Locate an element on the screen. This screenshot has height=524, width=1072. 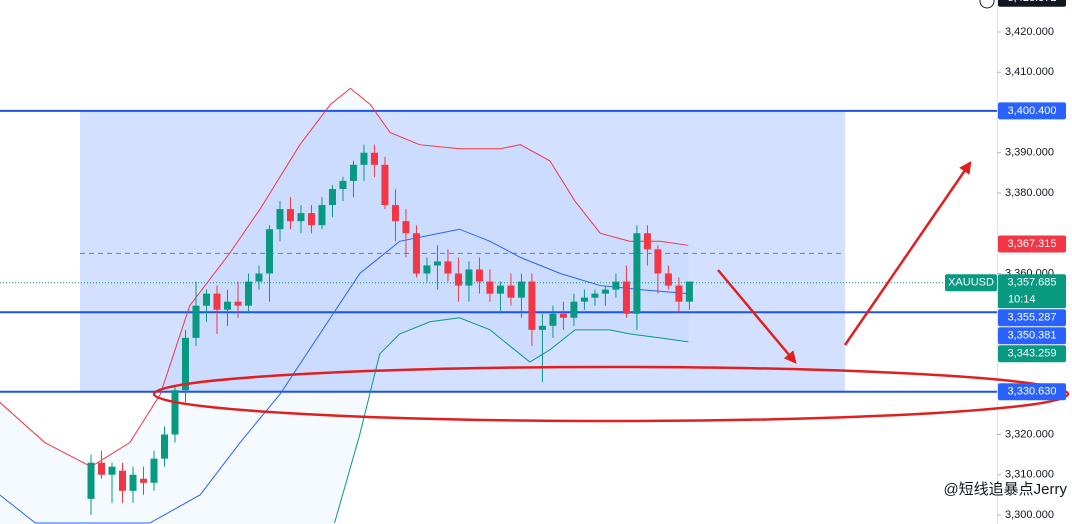
y-tick-label: 3,410.000 is located at coordinates (1029, 72).